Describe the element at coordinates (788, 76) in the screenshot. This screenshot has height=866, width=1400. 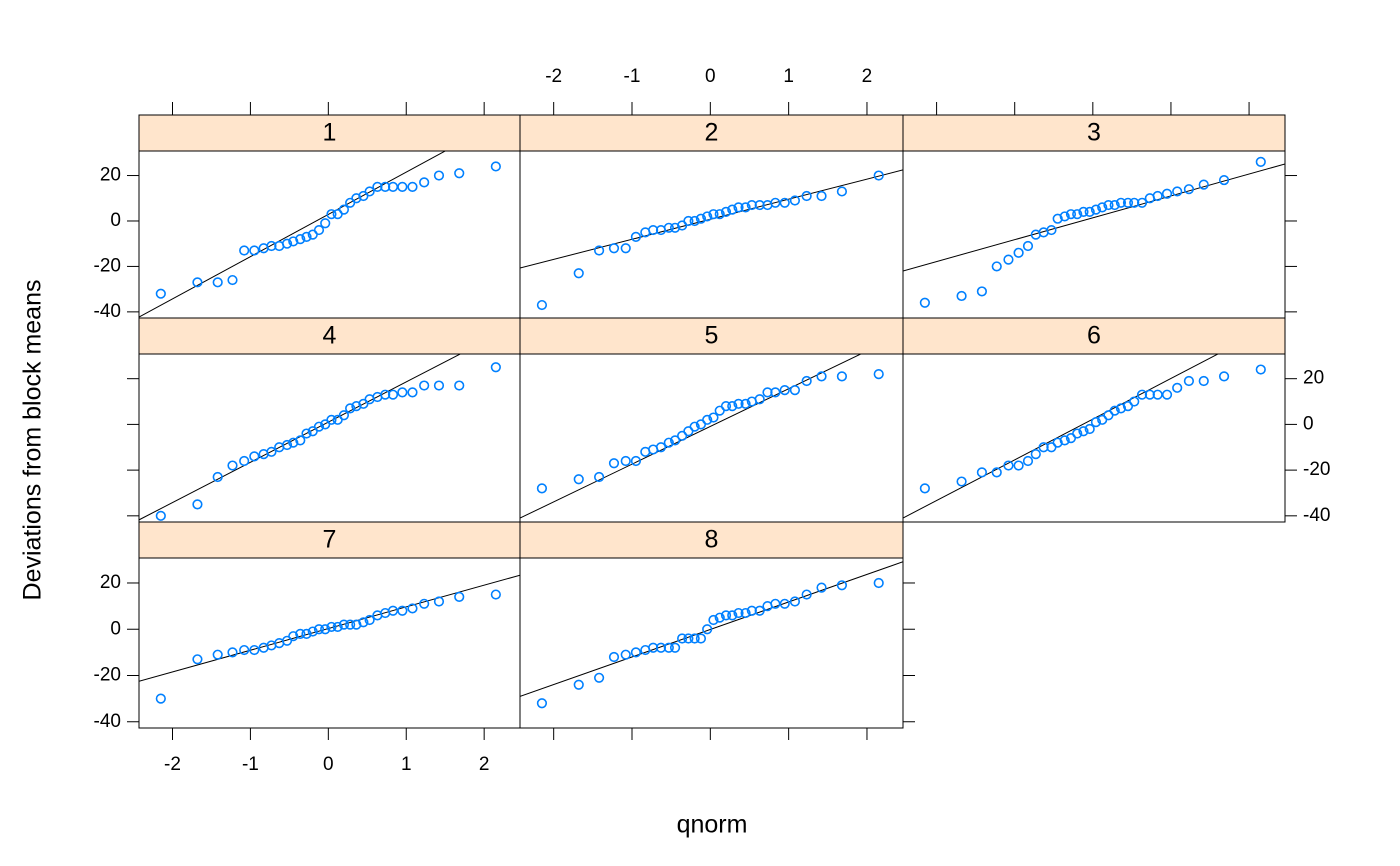
I see `x-tick-label: 1` at that location.